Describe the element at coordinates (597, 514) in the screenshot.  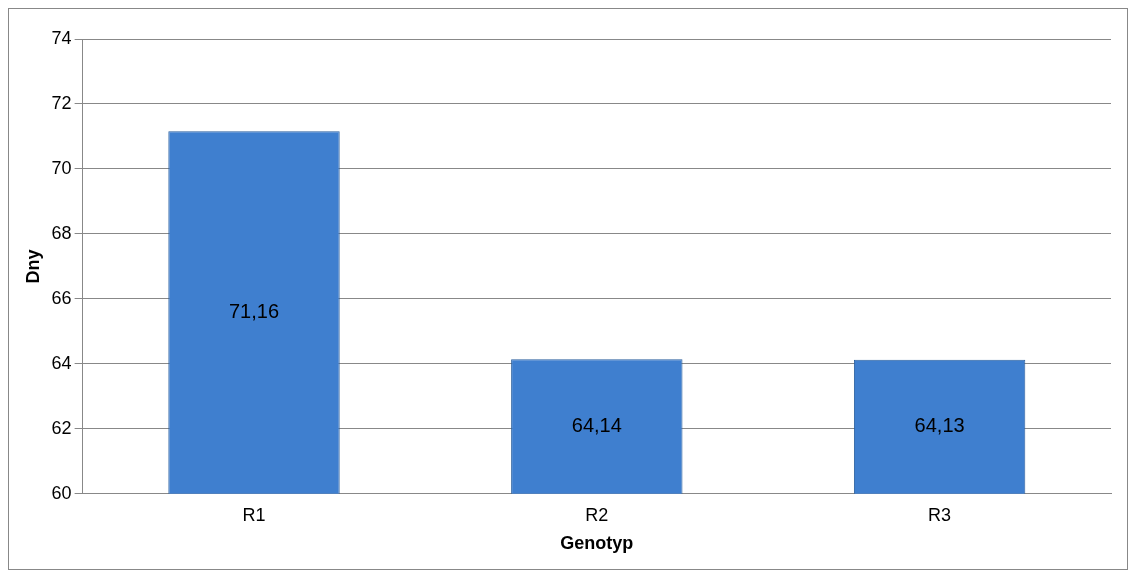
I see `x-tick-label: R2` at that location.